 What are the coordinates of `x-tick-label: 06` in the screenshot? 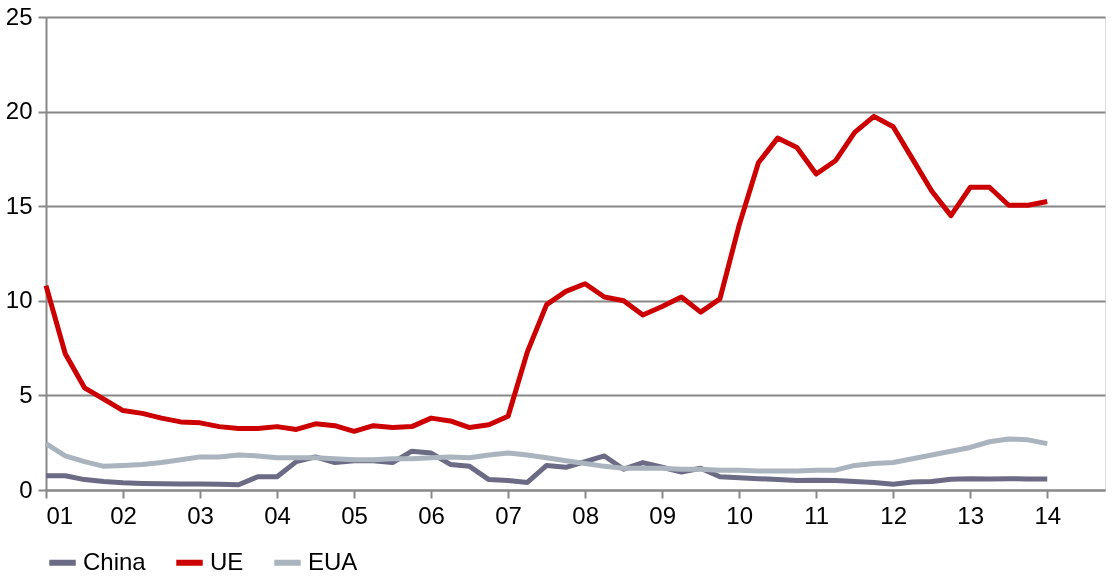 It's located at (431, 515).